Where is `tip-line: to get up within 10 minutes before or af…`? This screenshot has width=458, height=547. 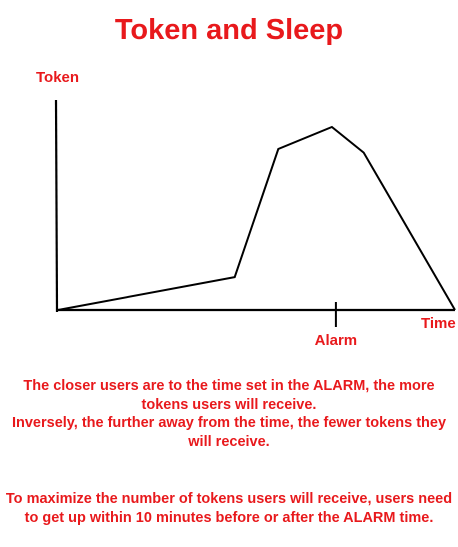
tip-line: to get up within 10 minutes before or af… is located at coordinates (229, 517).